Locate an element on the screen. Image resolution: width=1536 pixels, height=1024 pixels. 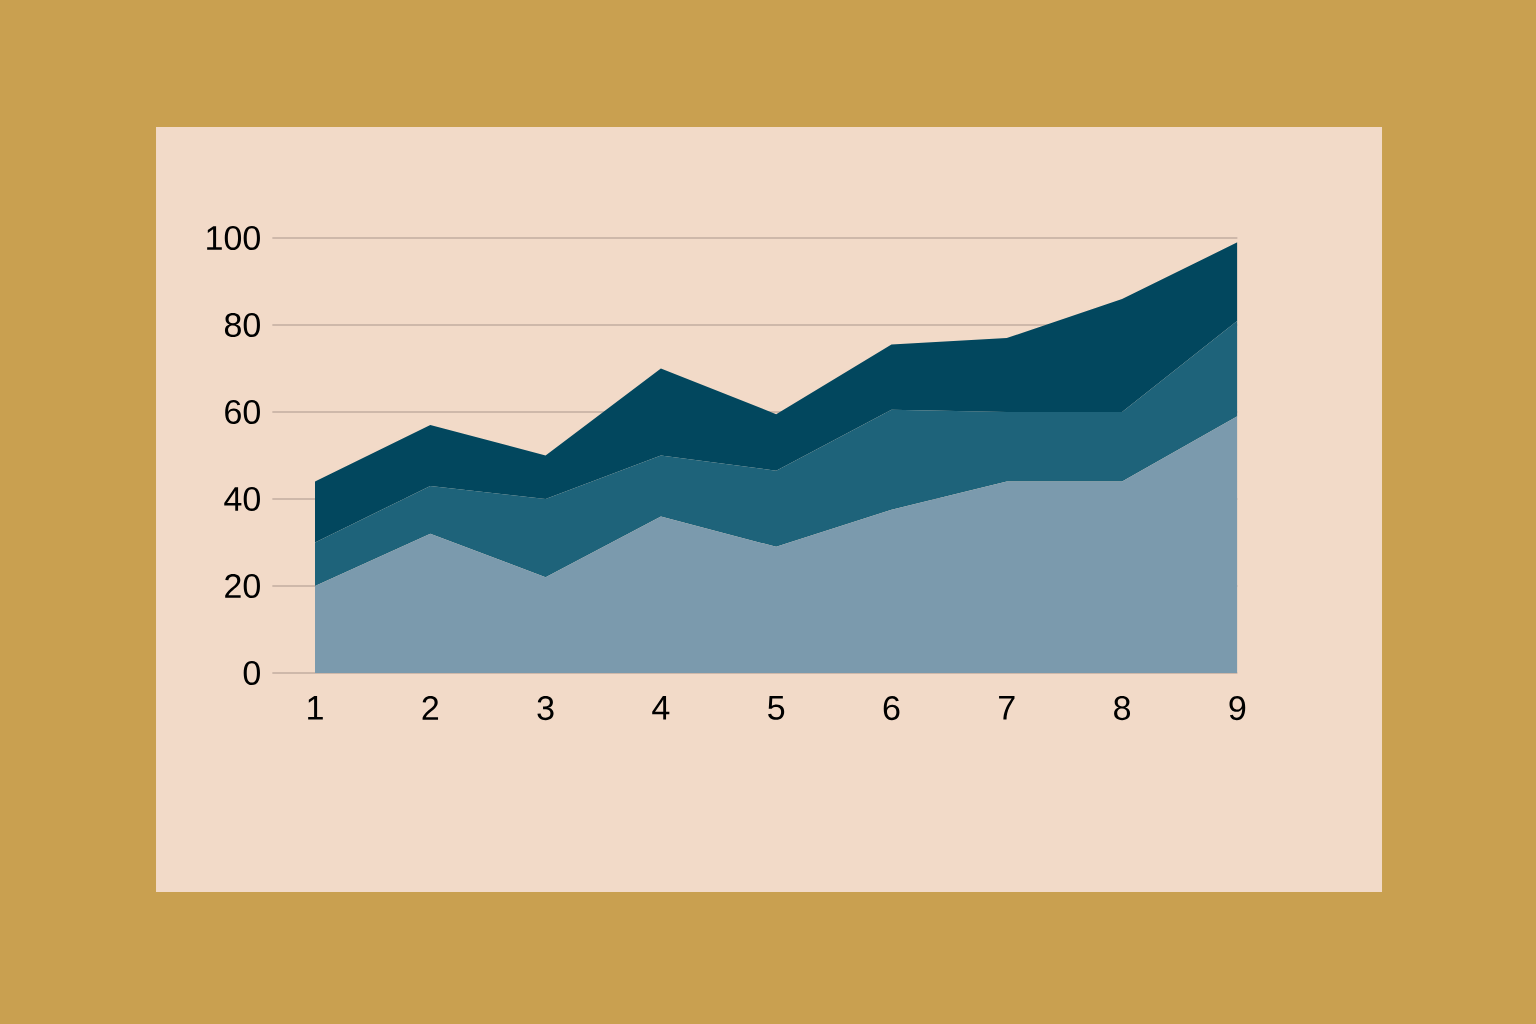
y-tick-label: 0 is located at coordinates (251, 673).